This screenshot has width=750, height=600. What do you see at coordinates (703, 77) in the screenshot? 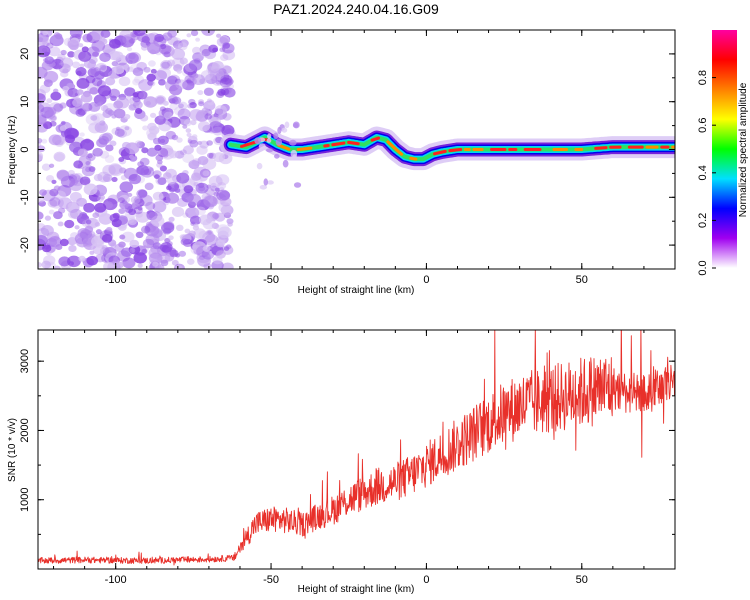
I see `colorbar-tick-label: 0.8` at bounding box center [703, 77].